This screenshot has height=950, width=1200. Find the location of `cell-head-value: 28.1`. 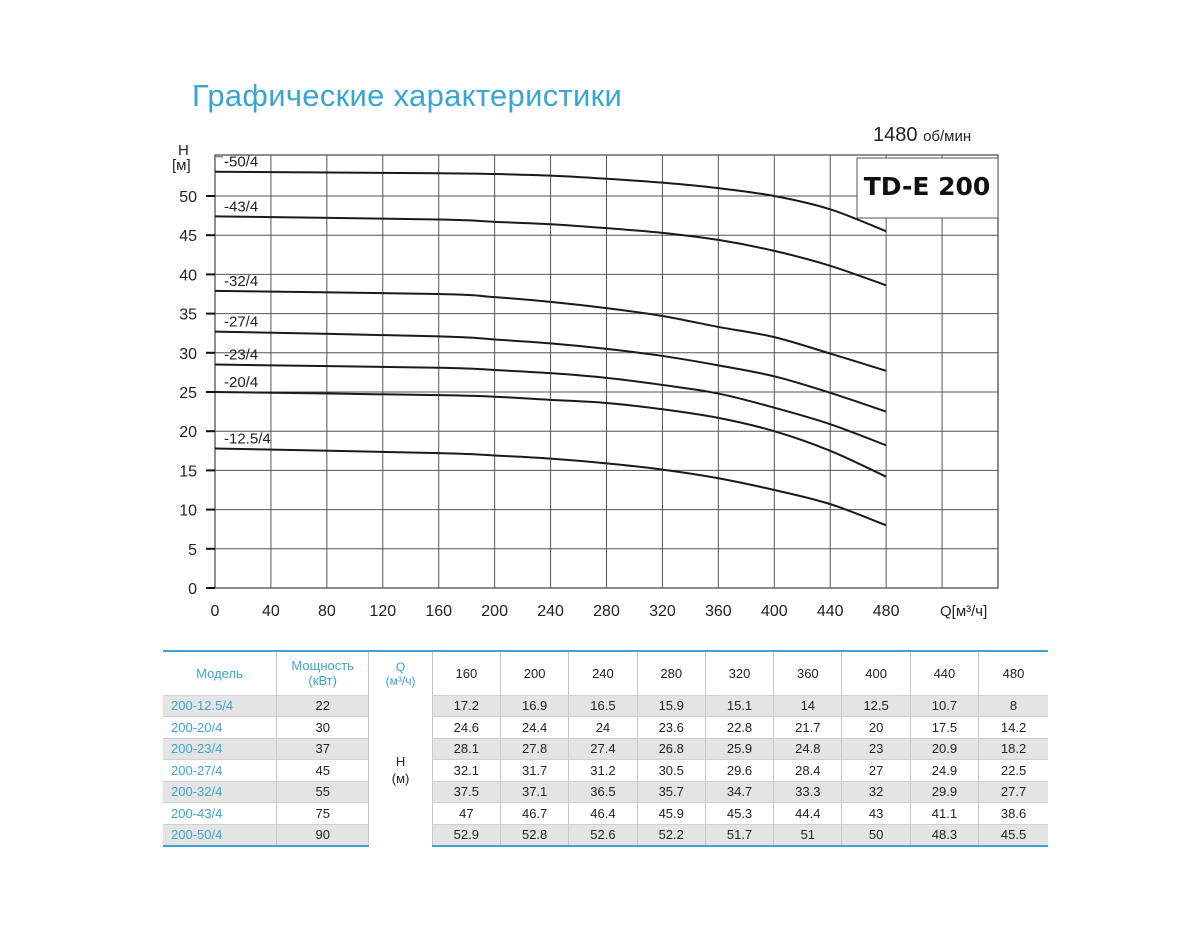

cell-head-value: 28.1 is located at coordinates (466, 748).